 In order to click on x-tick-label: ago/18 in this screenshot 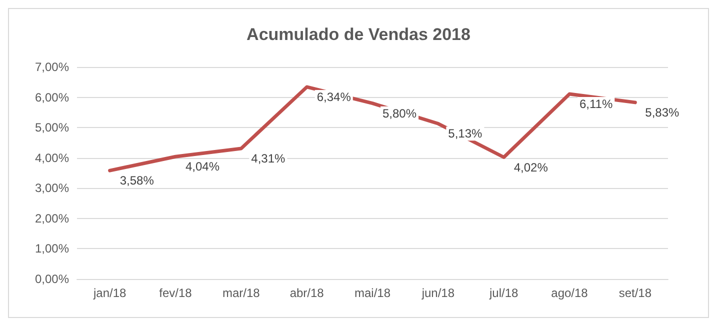, I will do `click(569, 293)`.